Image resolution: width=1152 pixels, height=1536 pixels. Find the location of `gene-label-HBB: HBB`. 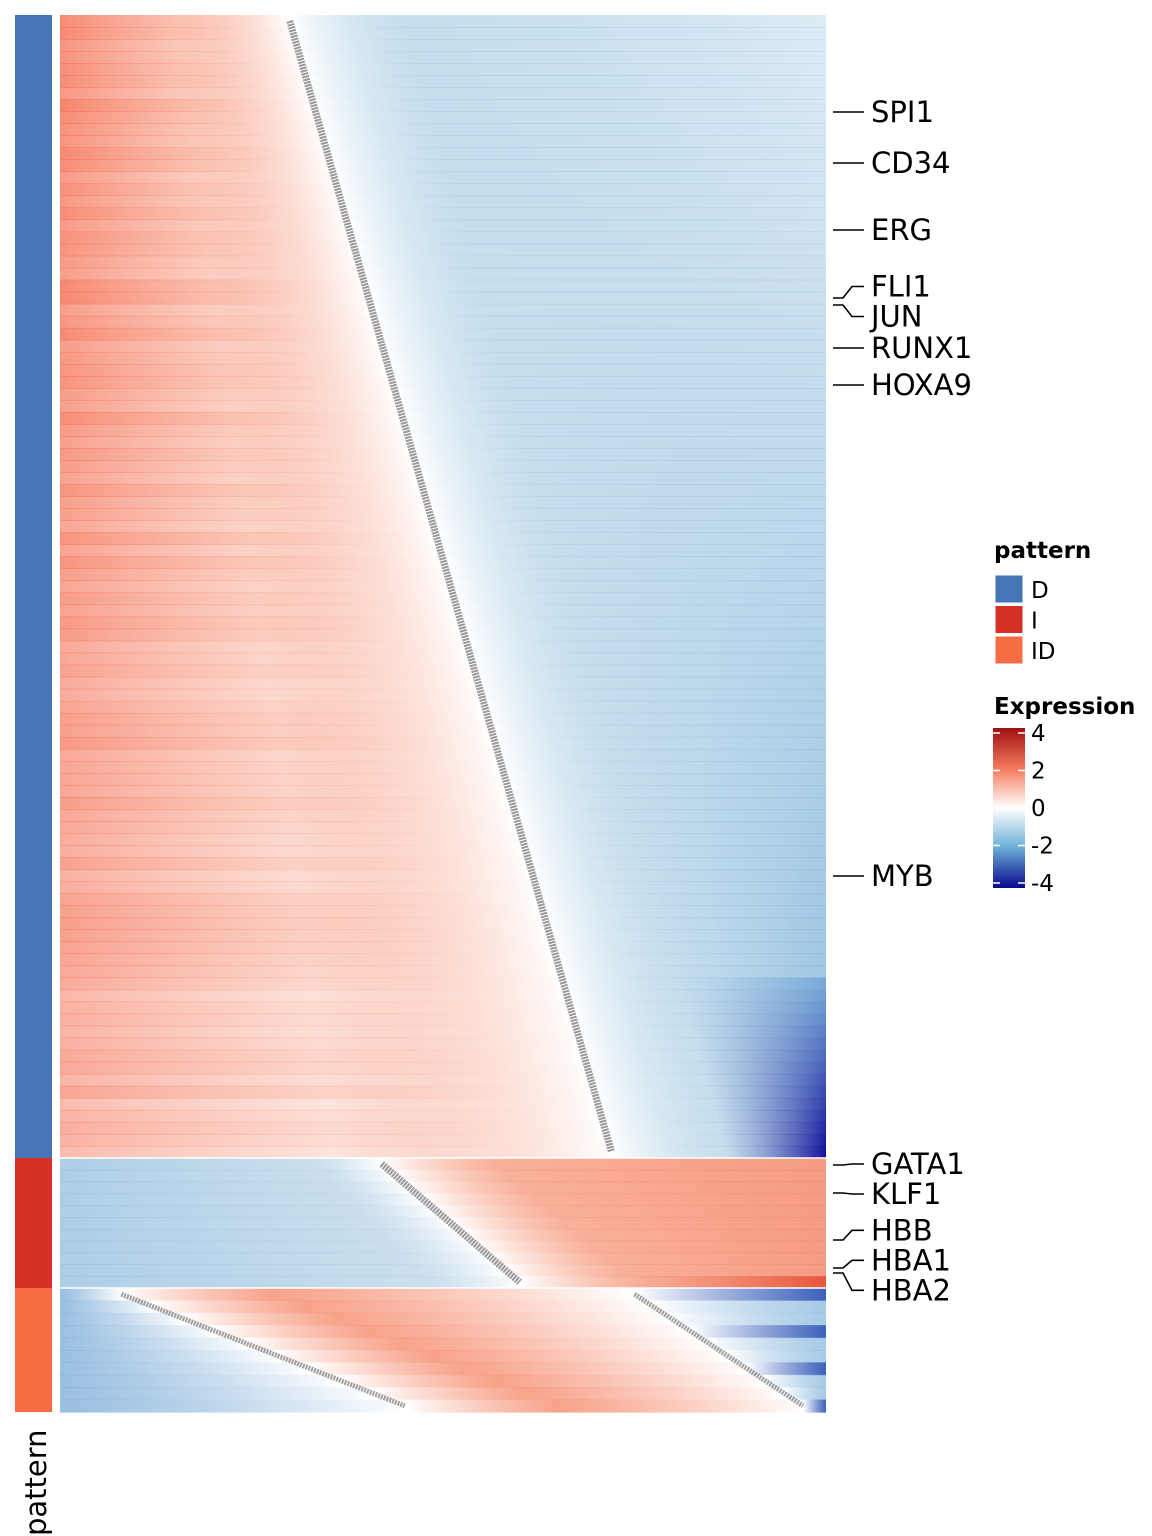

gene-label-HBB: HBB is located at coordinates (883, 1230).